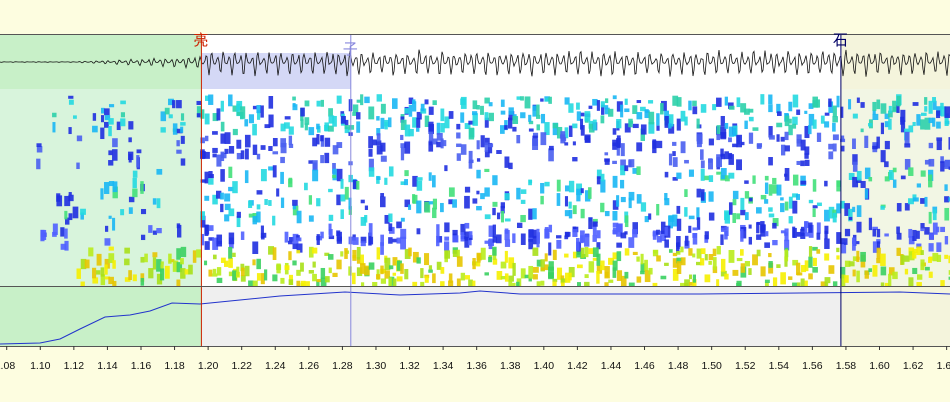 Image resolution: width=950 pixels, height=402 pixels. Describe the element at coordinates (475, 62) in the screenshot. I see `waveform-panel` at that location.